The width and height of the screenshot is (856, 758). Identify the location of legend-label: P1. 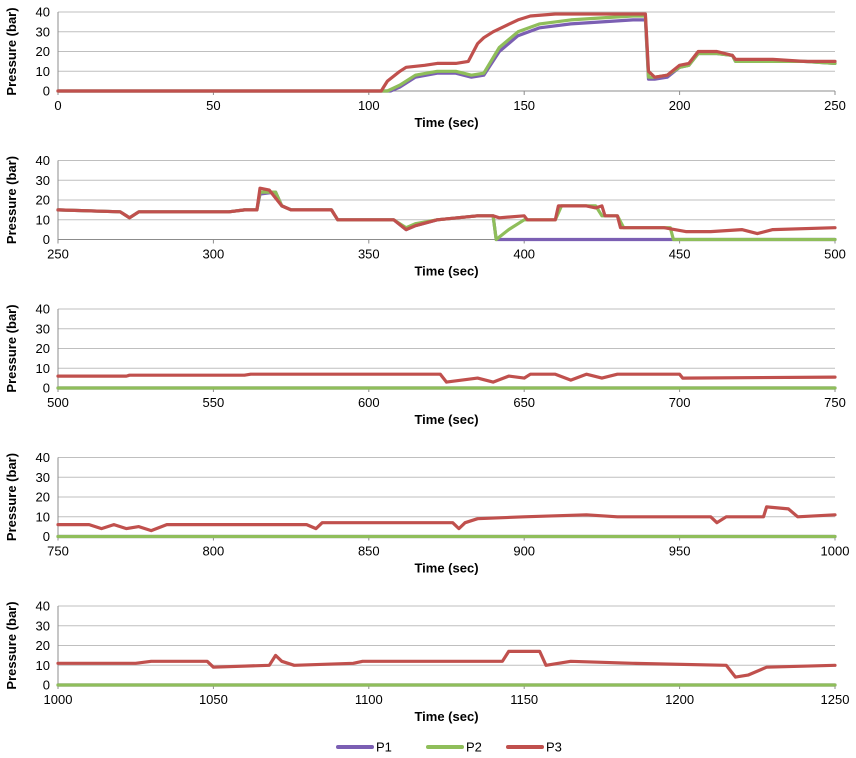
(384, 747).